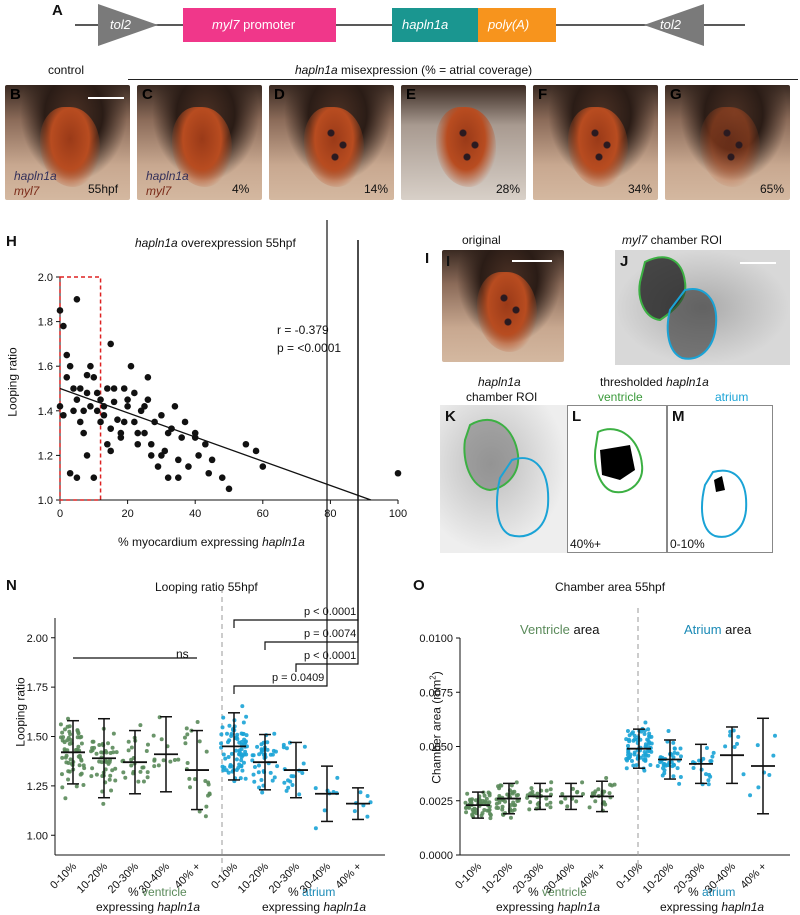 This screenshot has width=800, height=915. Describe the element at coordinates (211, 542) in the screenshot. I see `h-xlabel: % myocardium expressing hapln1a` at that location.